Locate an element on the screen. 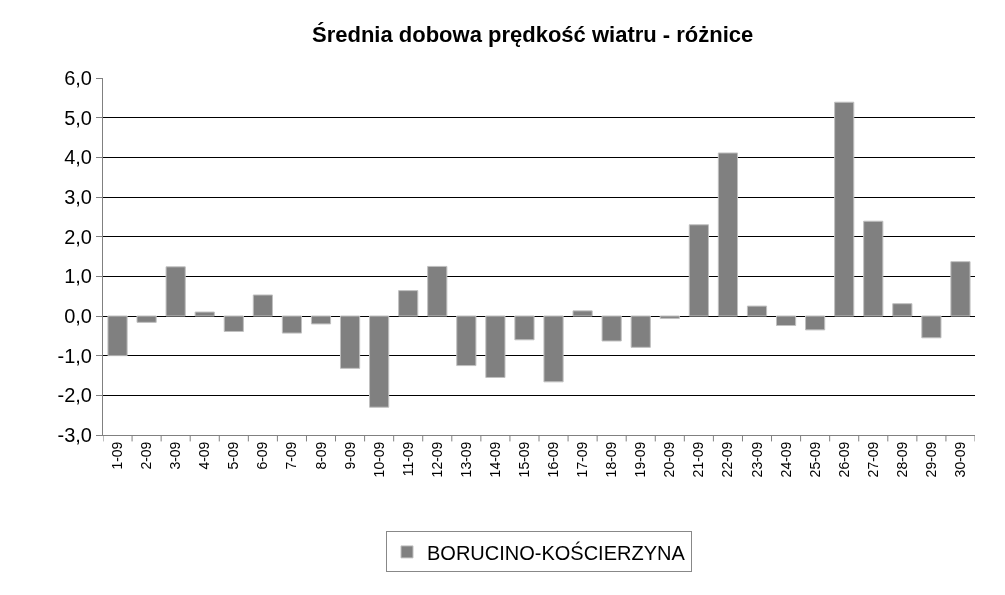  x-tick-label: 17-09 is located at coordinates (582, 459).